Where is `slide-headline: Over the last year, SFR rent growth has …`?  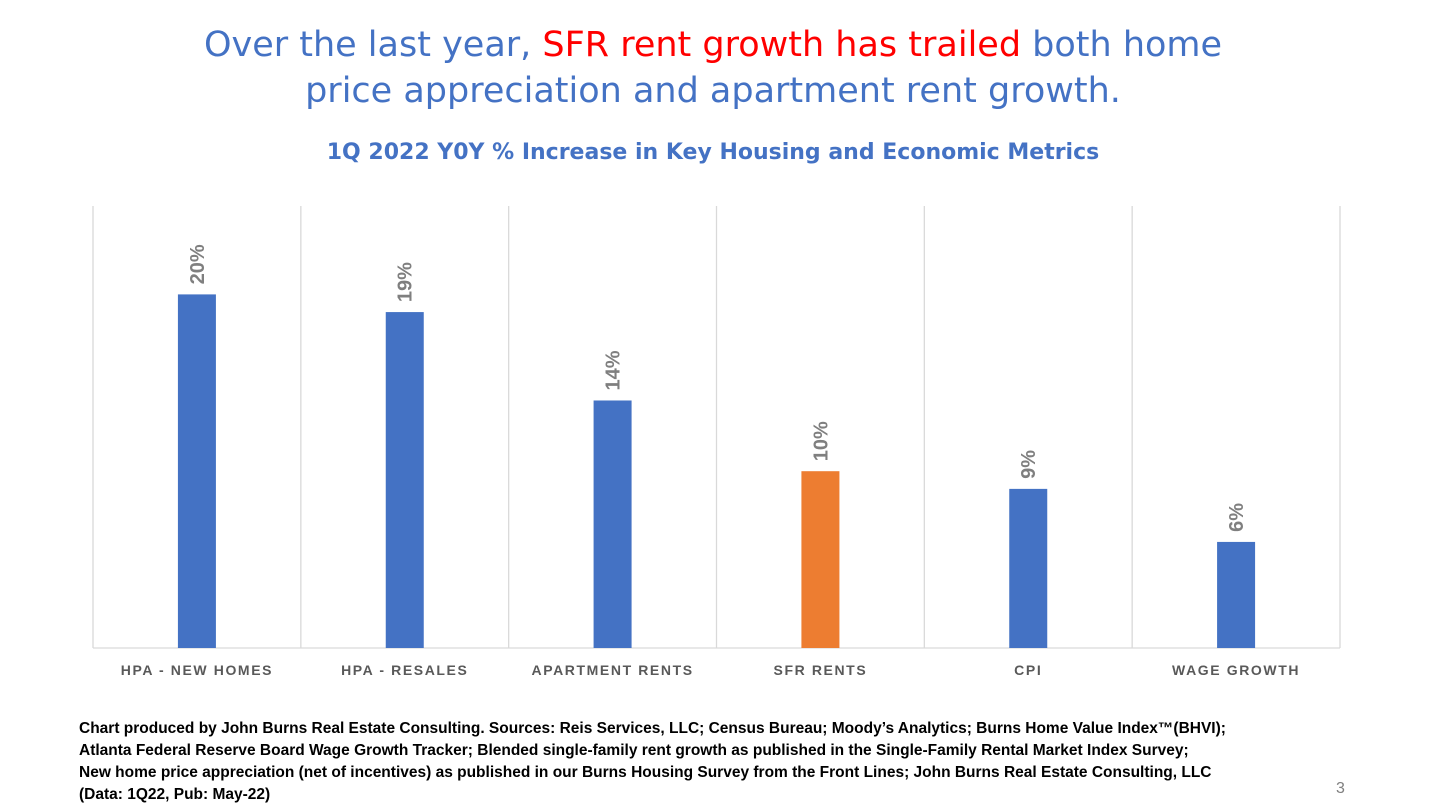 slide-headline: Over the last year, SFR rent growth has … is located at coordinates (713, 68).